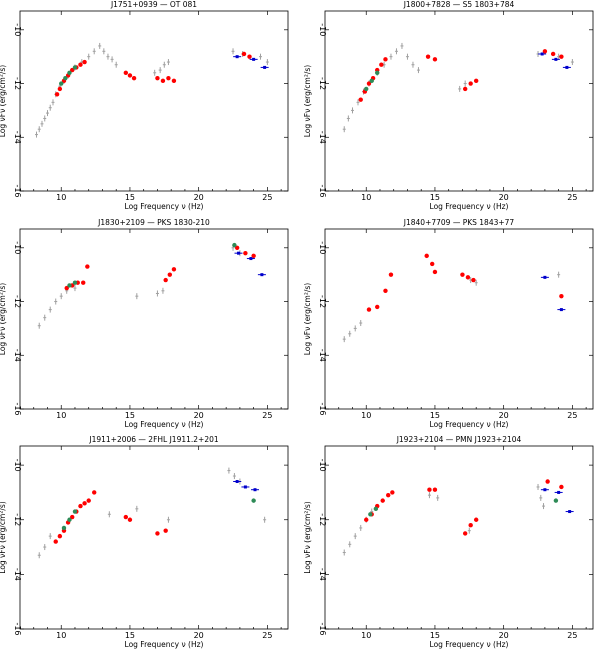  What do you see at coordinates (504, 635) in the screenshot?
I see `x-tick-label: 20` at bounding box center [504, 635].